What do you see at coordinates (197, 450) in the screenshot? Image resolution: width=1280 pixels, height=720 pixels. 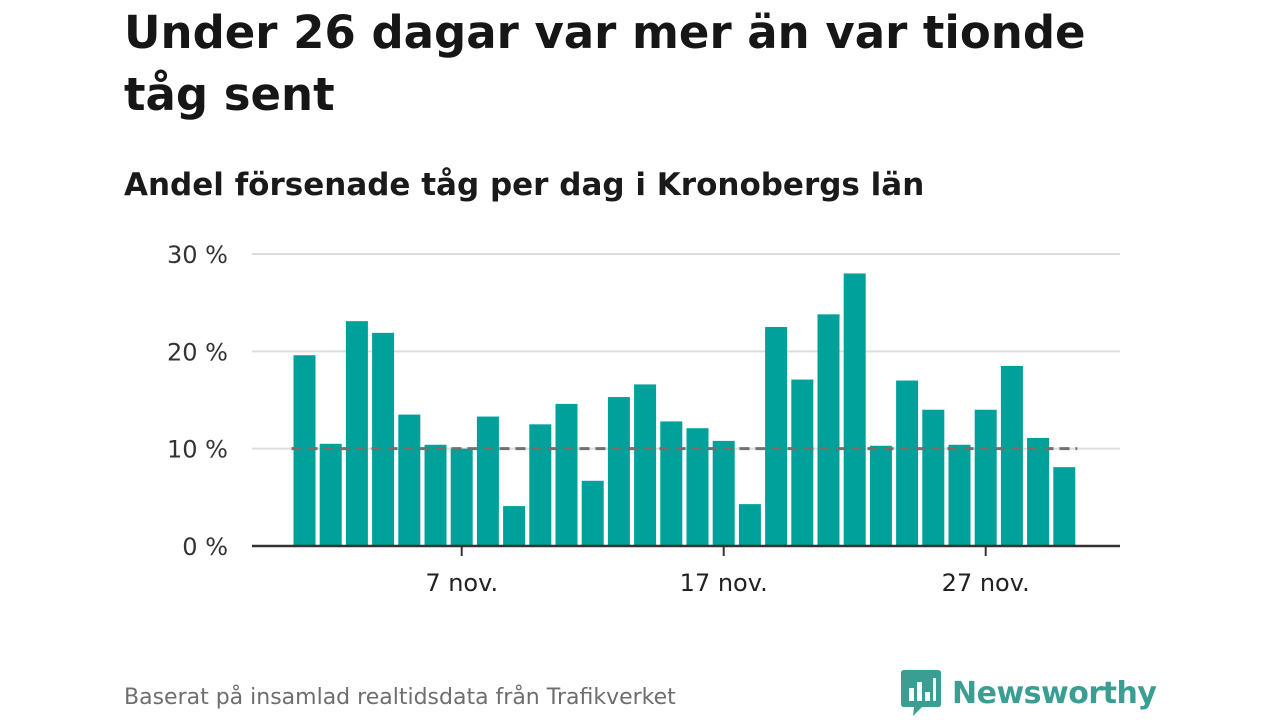 I see `y-tick-label: 10 %` at bounding box center [197, 450].